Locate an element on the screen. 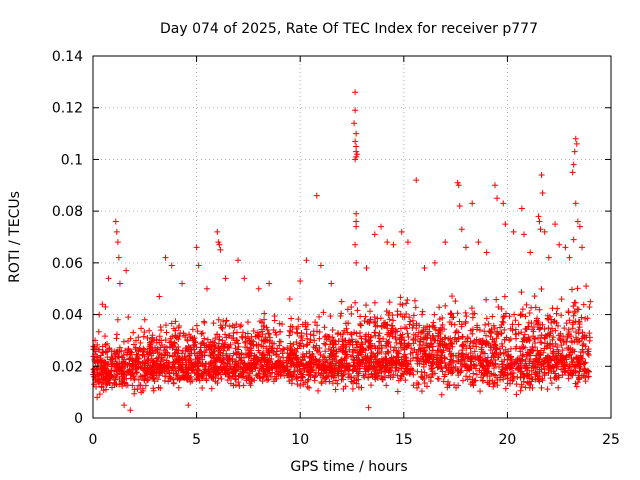 This screenshot has height=480, width=640. x-tick-label: 0 is located at coordinates (93, 440).